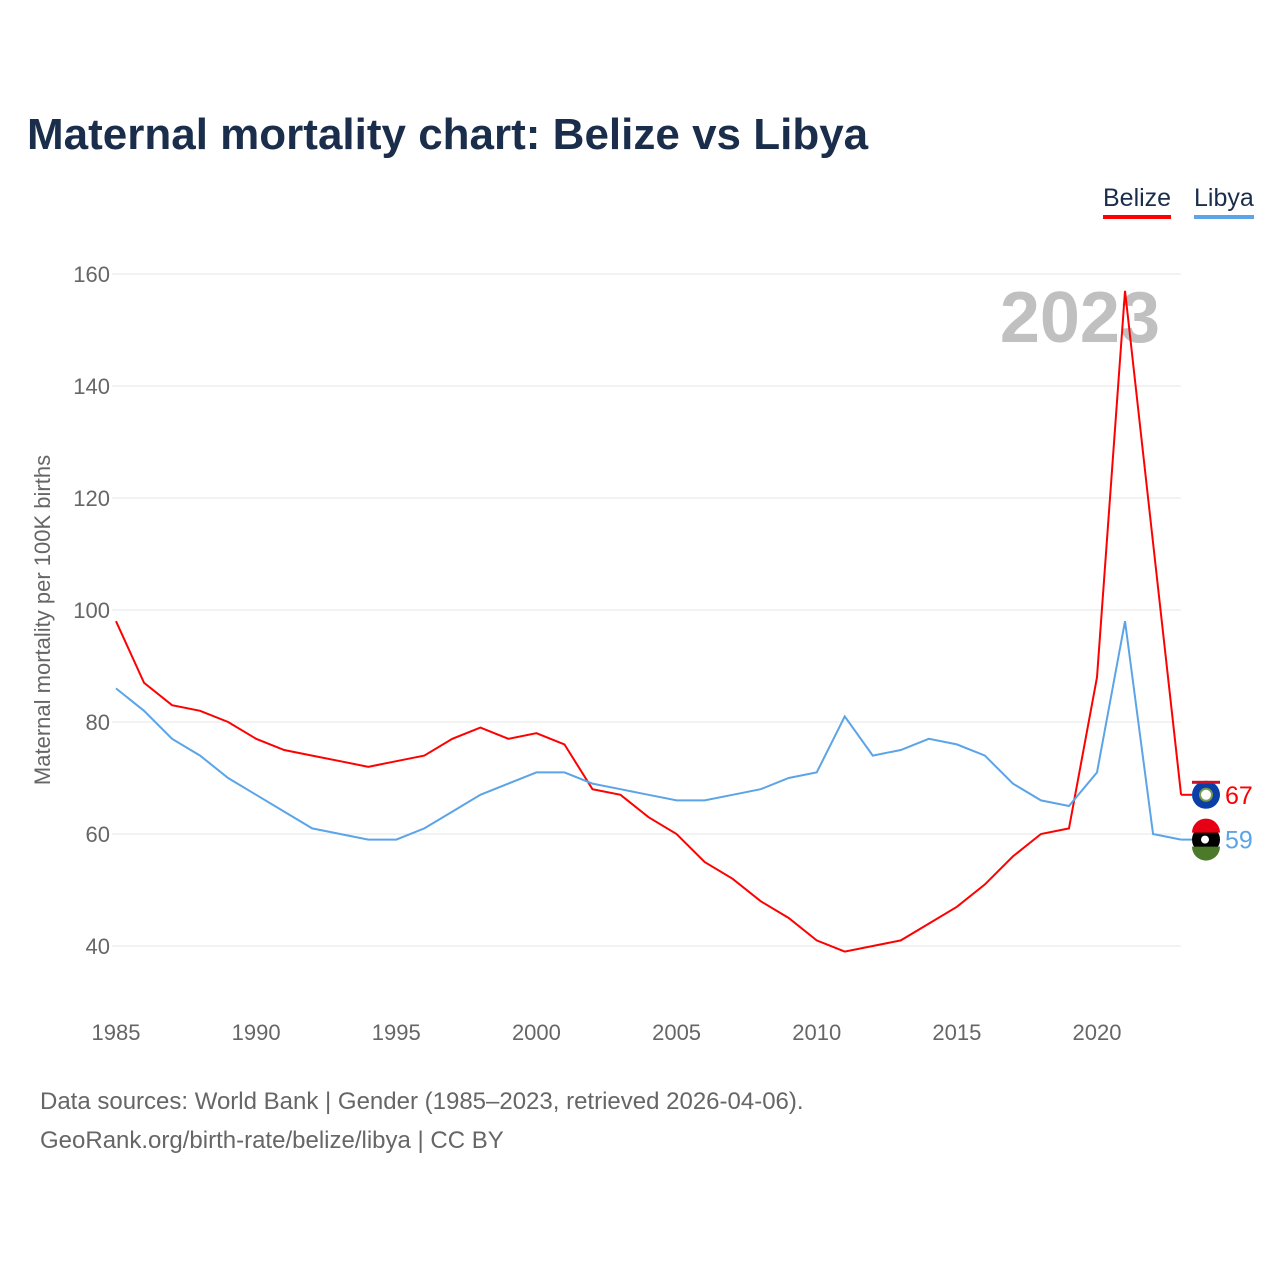 This screenshot has height=1280, width=1280. What do you see at coordinates (91, 610) in the screenshot?
I see `y-tick-label: 100` at bounding box center [91, 610].